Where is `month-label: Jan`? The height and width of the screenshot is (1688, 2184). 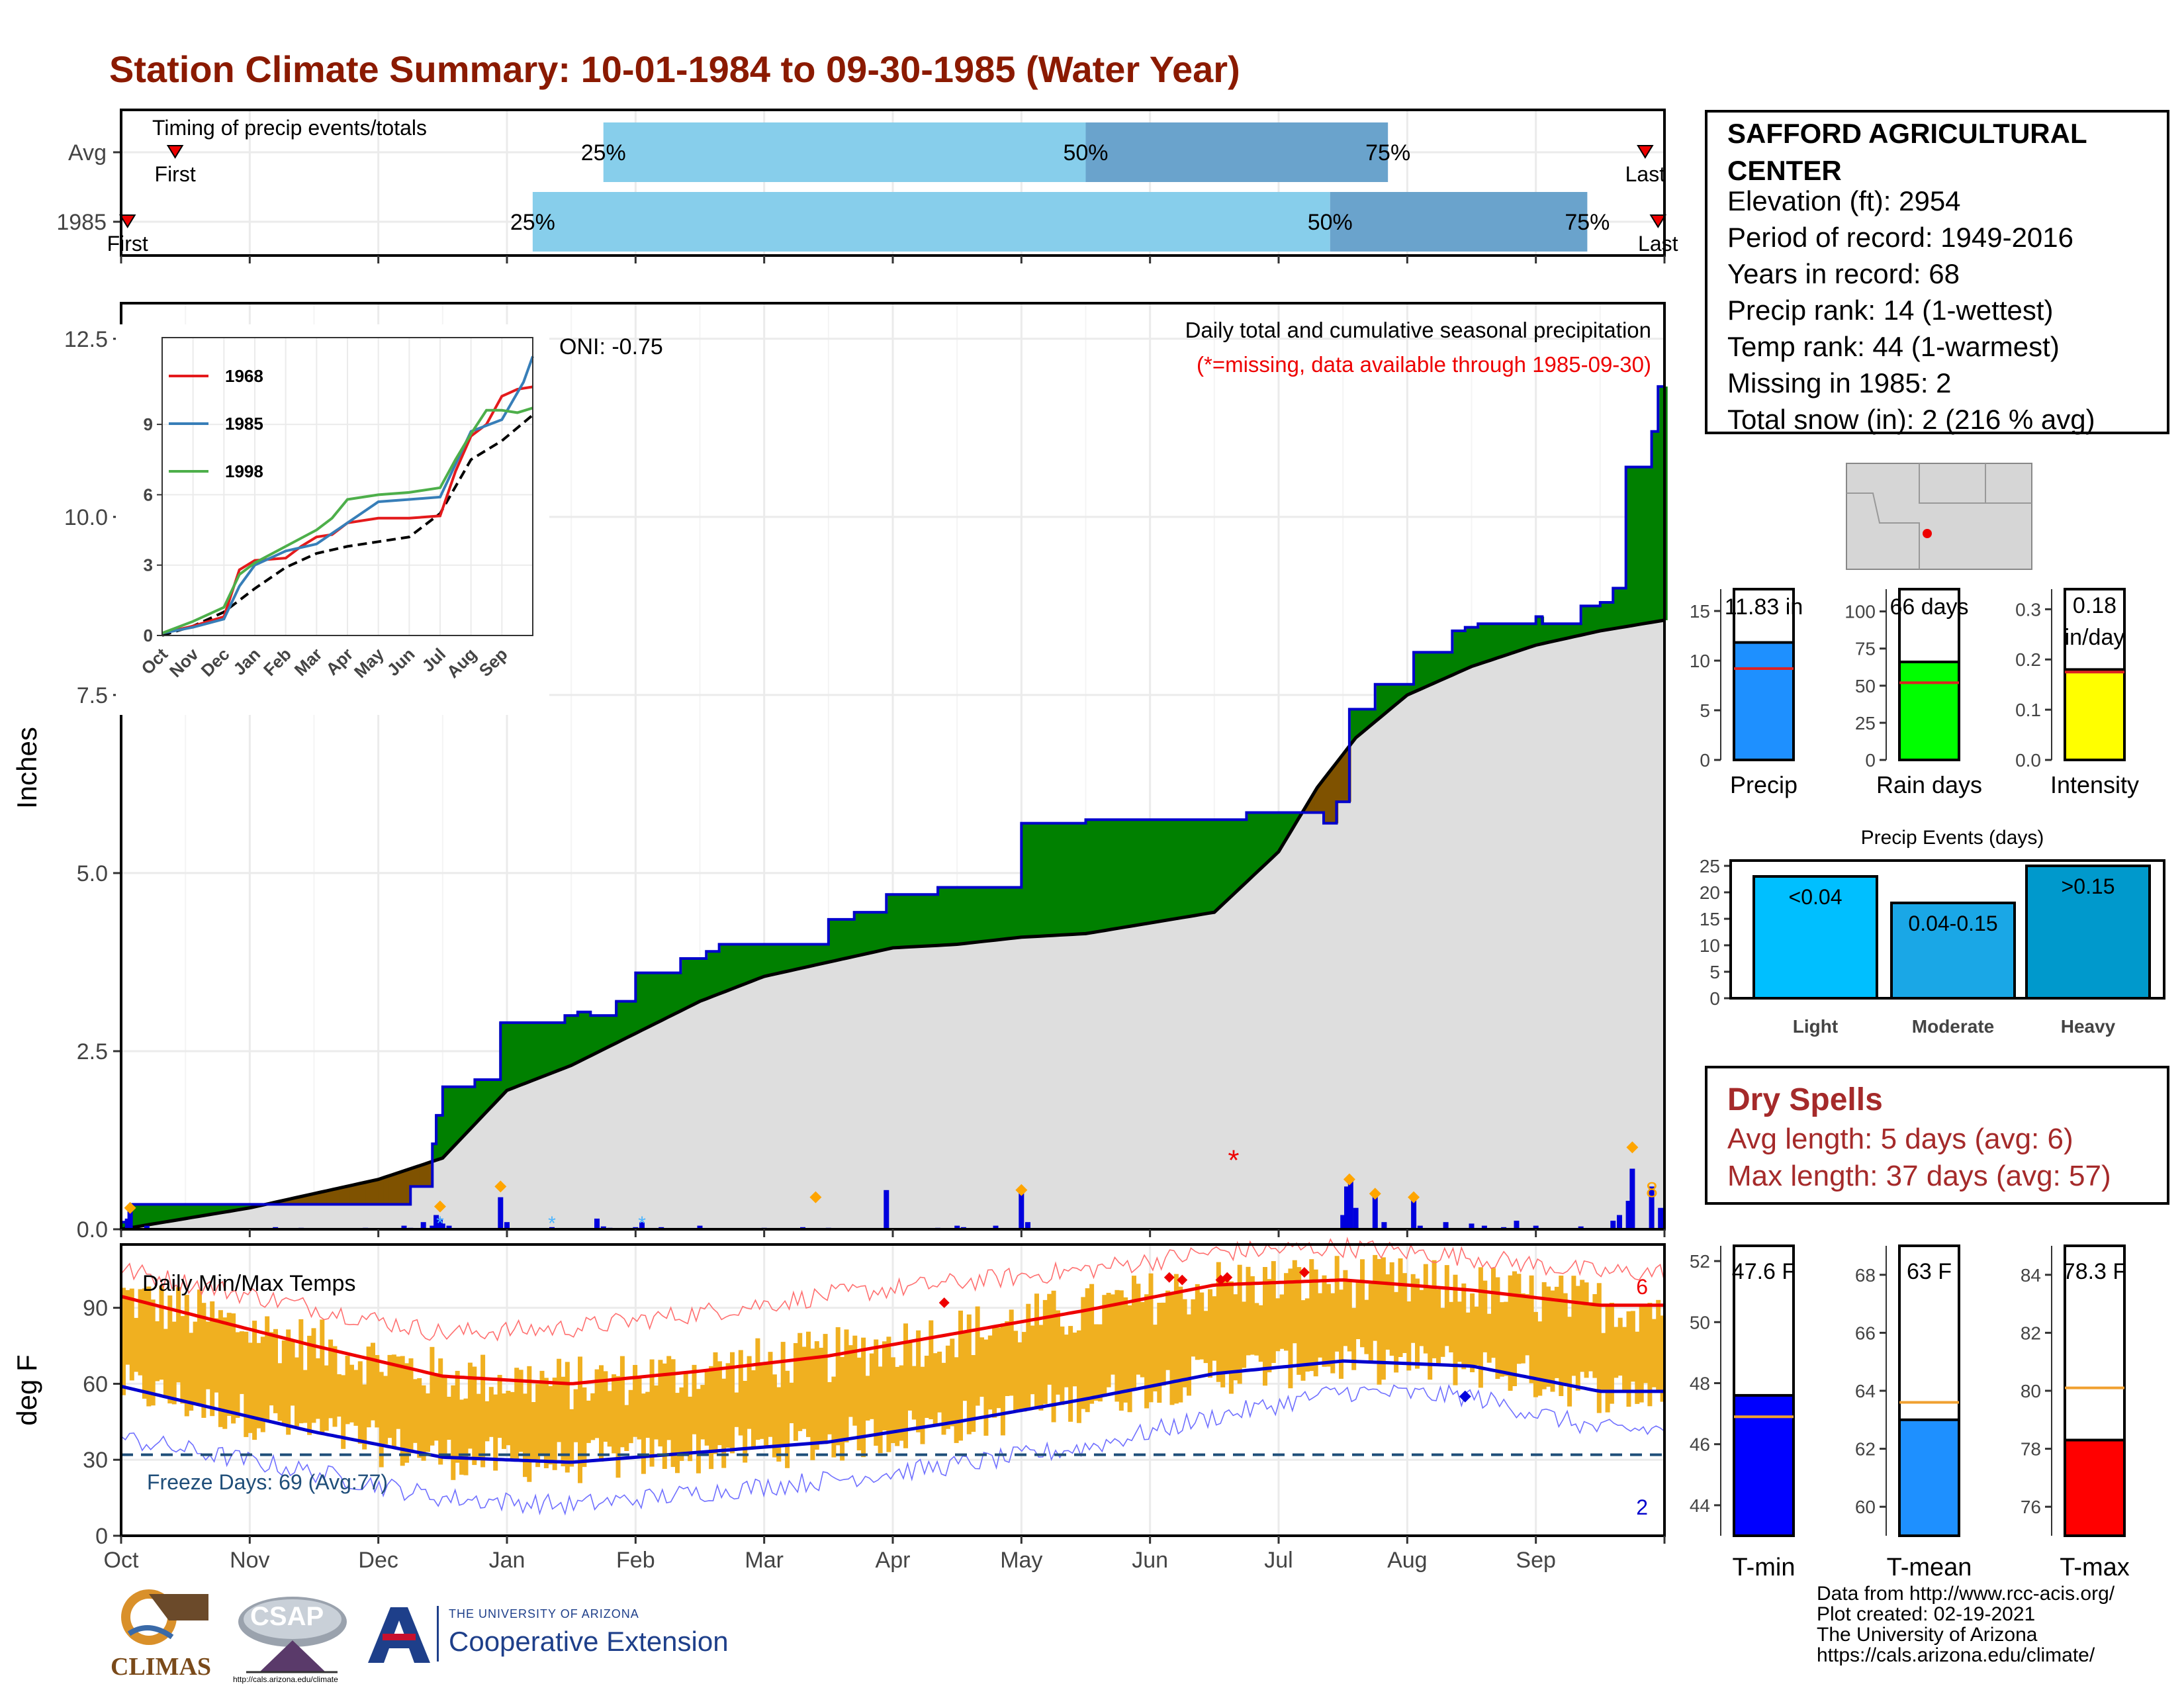
month-label: Jan is located at coordinates (507, 1560).